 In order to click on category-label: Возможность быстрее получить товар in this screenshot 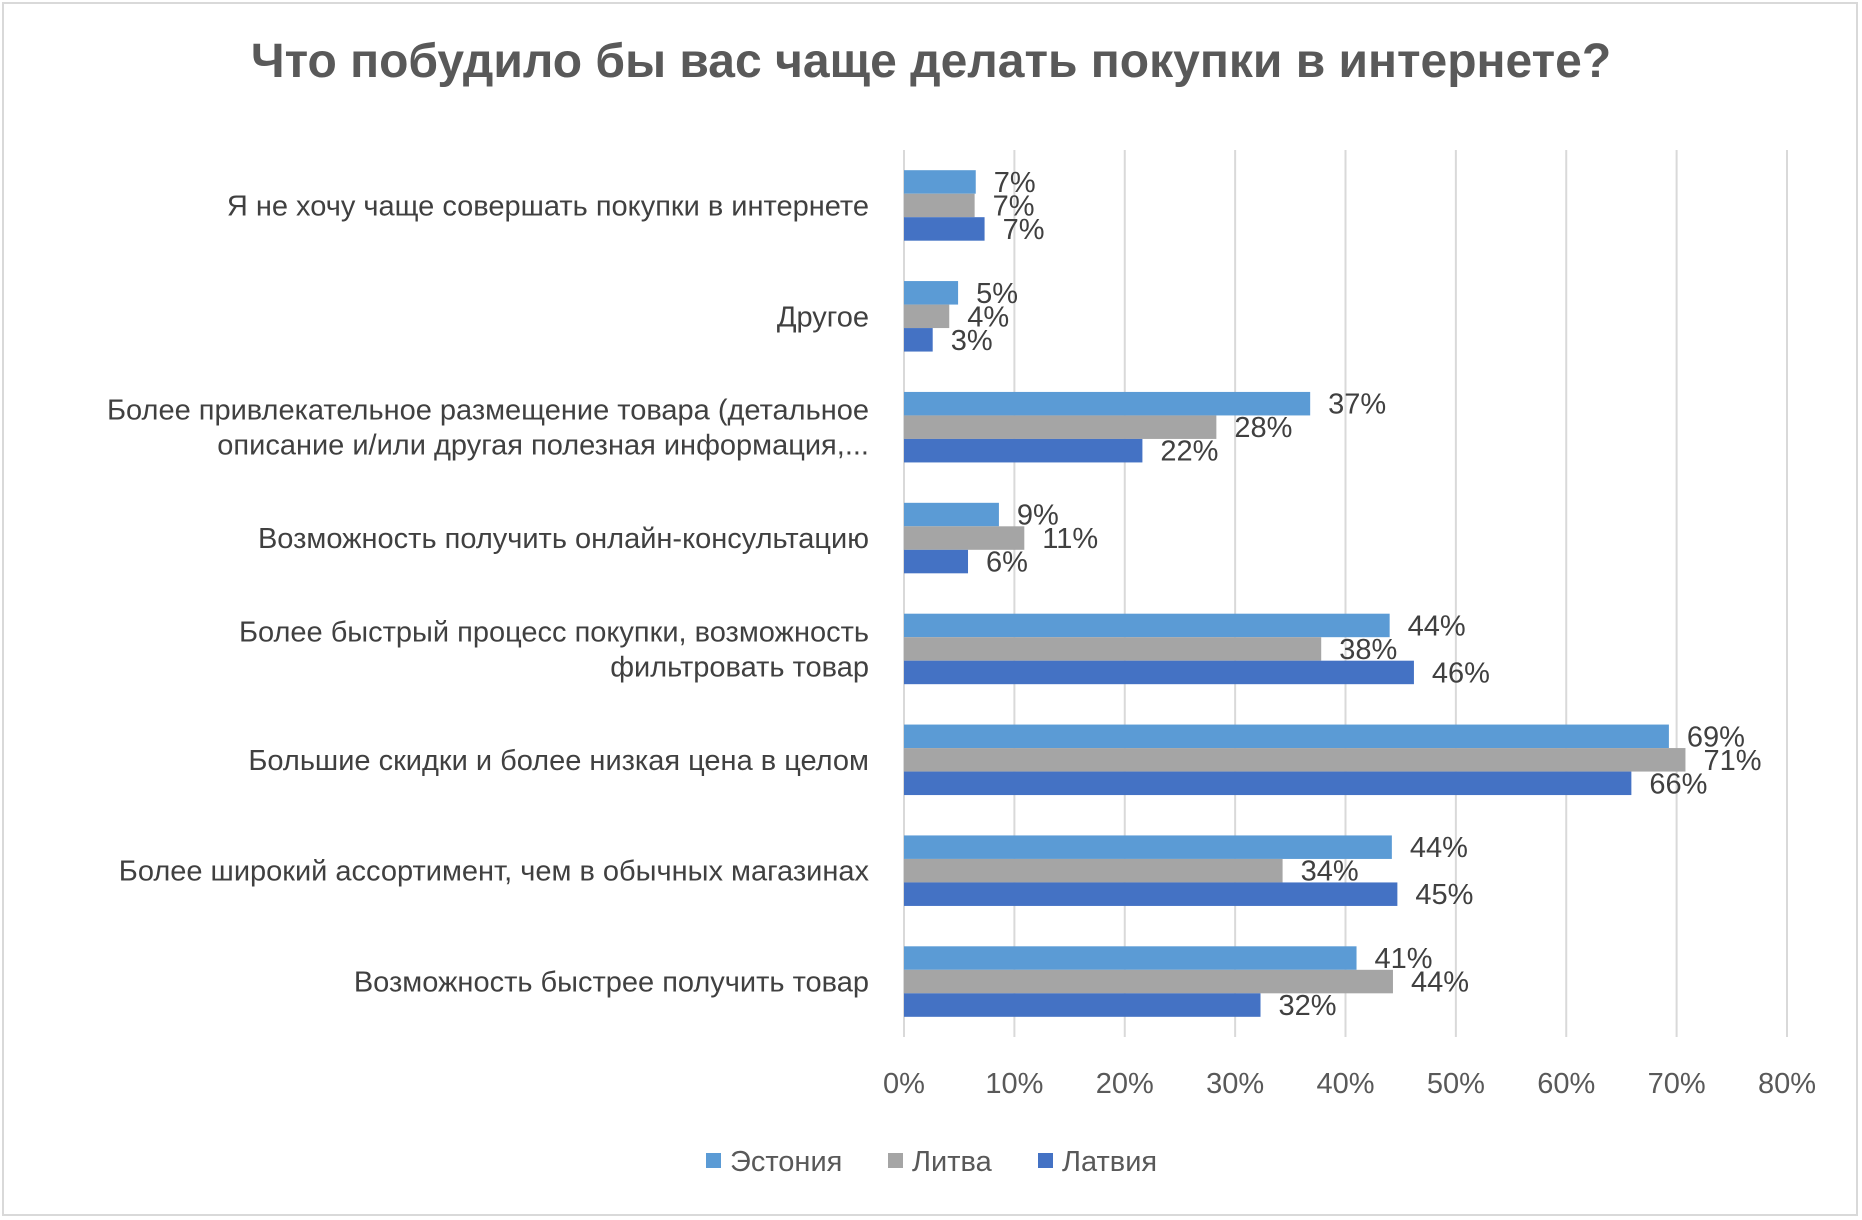, I will do `click(611, 983)`.